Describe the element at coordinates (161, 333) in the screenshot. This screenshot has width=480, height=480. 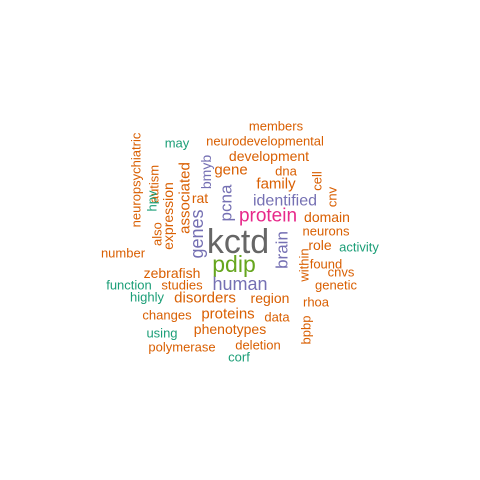
I see `word-using: using` at that location.